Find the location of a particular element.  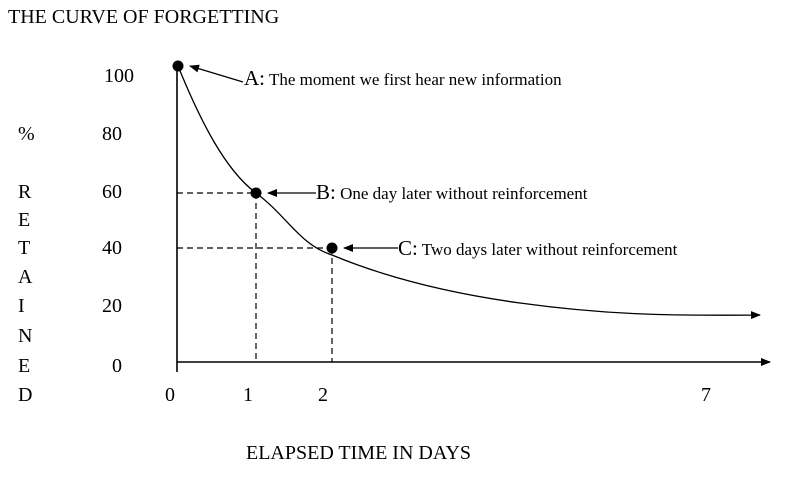

arrow-a is located at coordinates (216, 73).